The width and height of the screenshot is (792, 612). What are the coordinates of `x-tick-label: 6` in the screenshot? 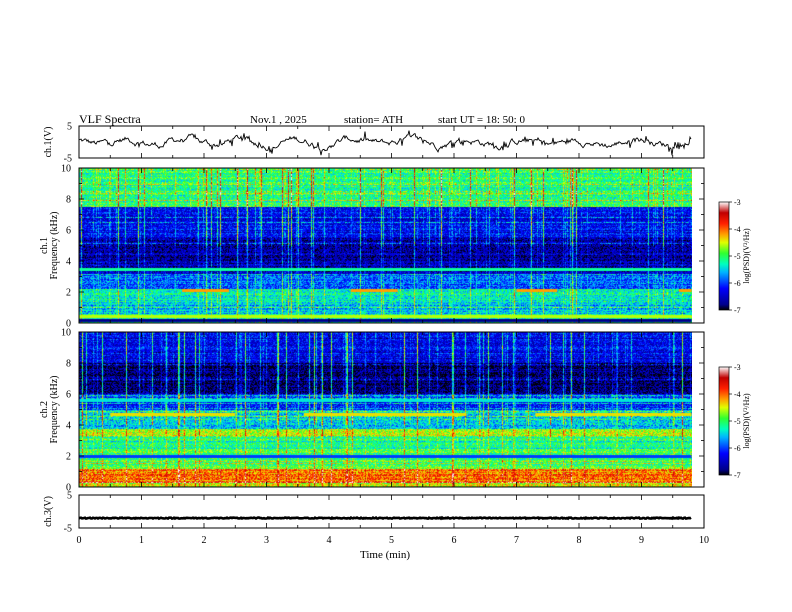 It's located at (454, 540).